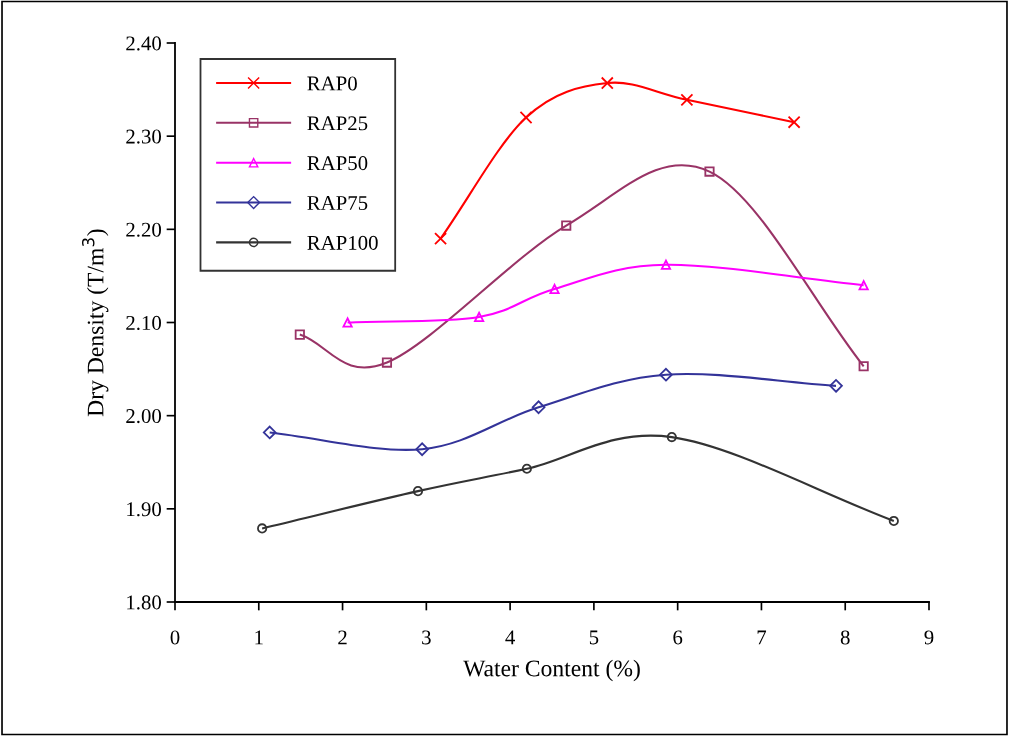 Image resolution: width=1009 pixels, height=736 pixels. I want to click on x-tick-label: 0, so click(175, 637).